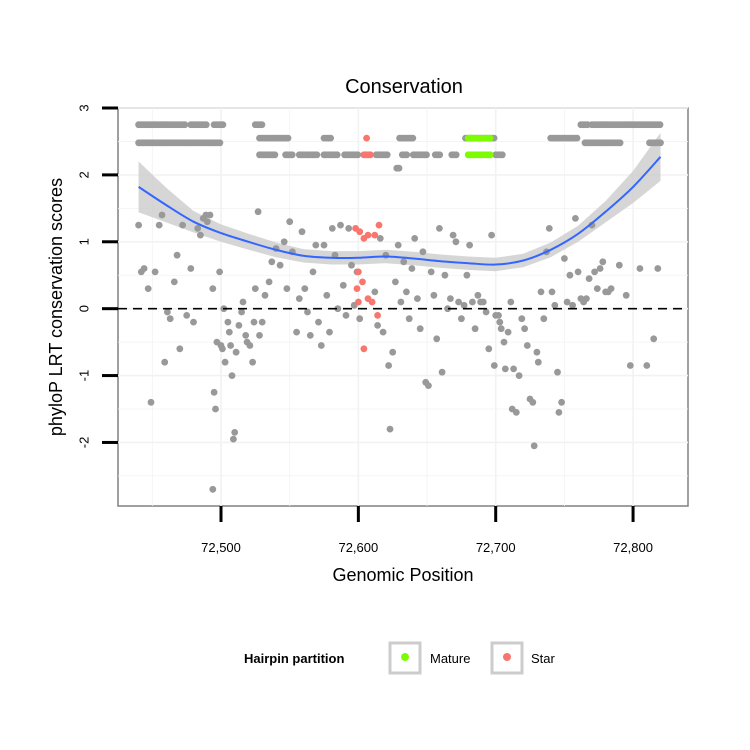 The width and height of the screenshot is (750, 750). Describe the element at coordinates (427, 530) in the screenshot. I see `x-axis: 72,500 72,600 72,700 72,800` at that location.